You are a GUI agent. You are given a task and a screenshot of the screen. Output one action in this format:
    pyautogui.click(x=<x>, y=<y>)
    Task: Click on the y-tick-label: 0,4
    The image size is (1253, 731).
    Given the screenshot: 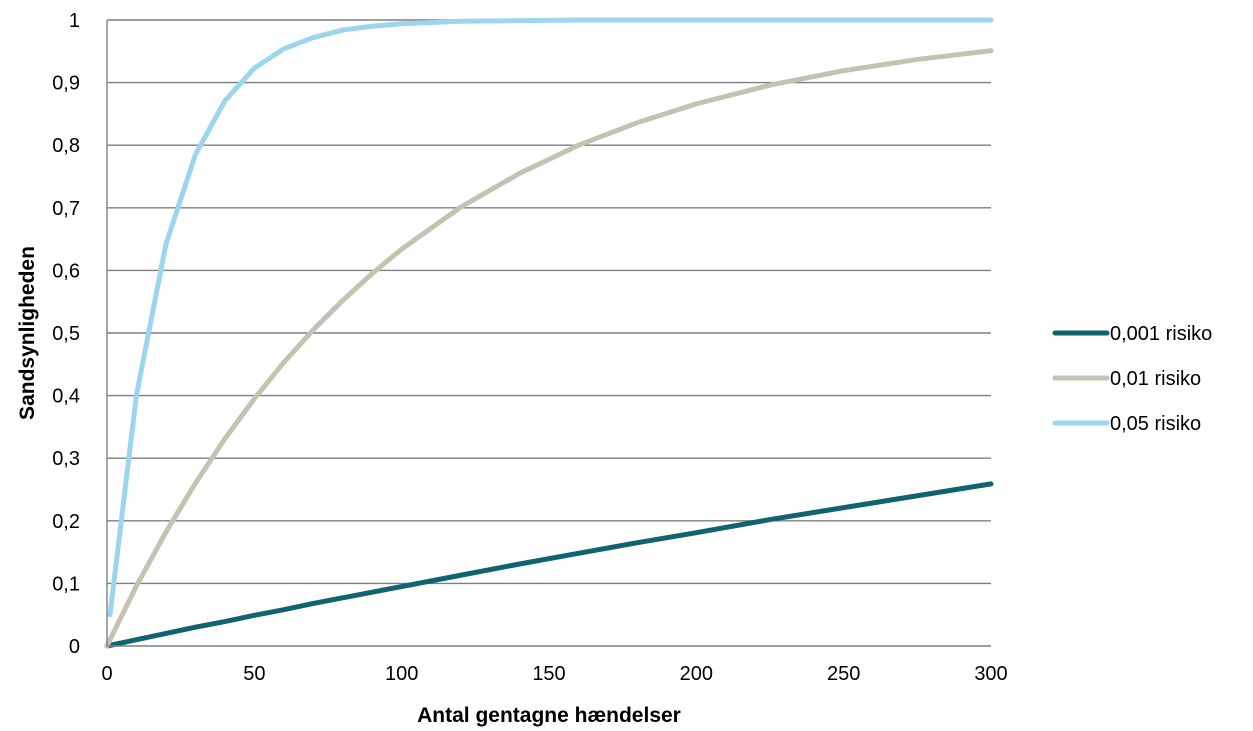 What is the action you would take?
    pyautogui.click(x=66, y=397)
    